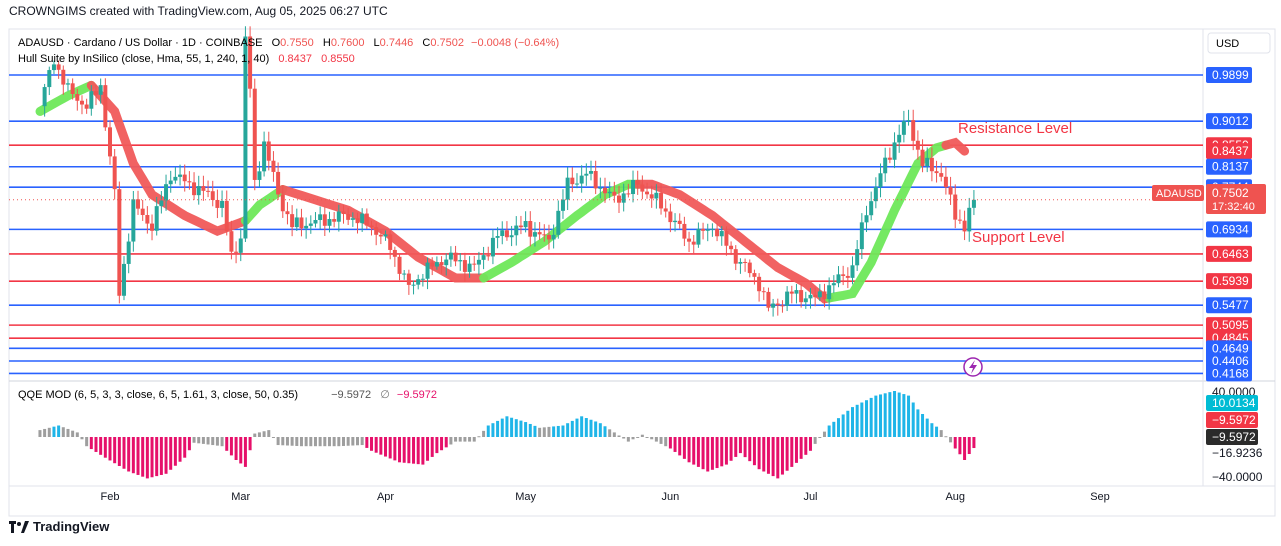  I want to click on tradingview-logo-icon, so click(19, 526).